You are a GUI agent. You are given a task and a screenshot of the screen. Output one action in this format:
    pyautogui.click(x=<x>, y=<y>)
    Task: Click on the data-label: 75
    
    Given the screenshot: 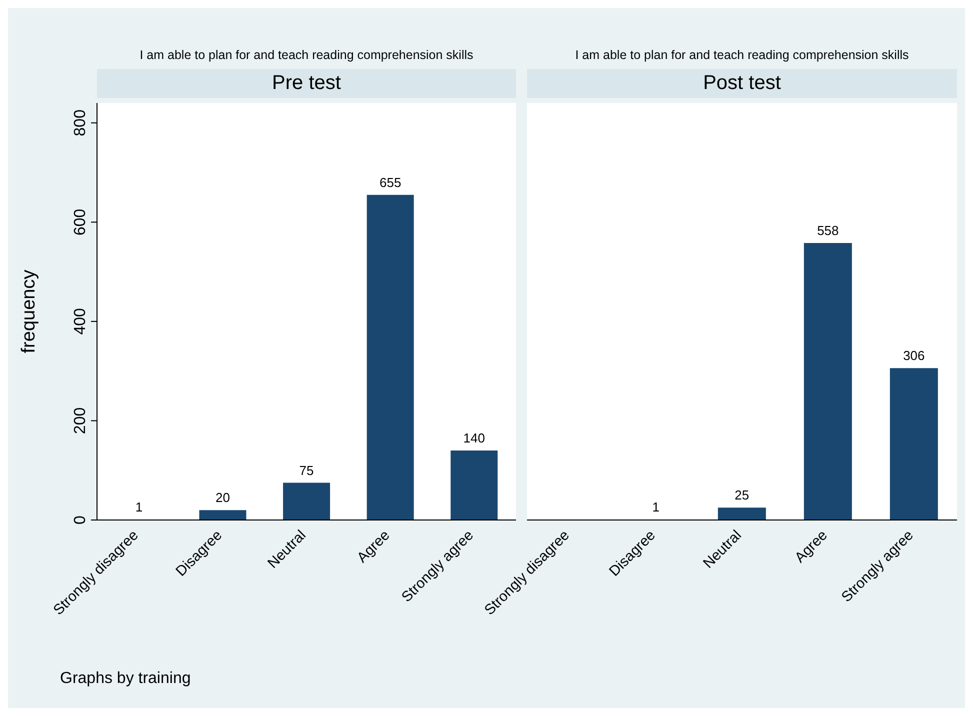 What is the action you would take?
    pyautogui.click(x=306, y=470)
    